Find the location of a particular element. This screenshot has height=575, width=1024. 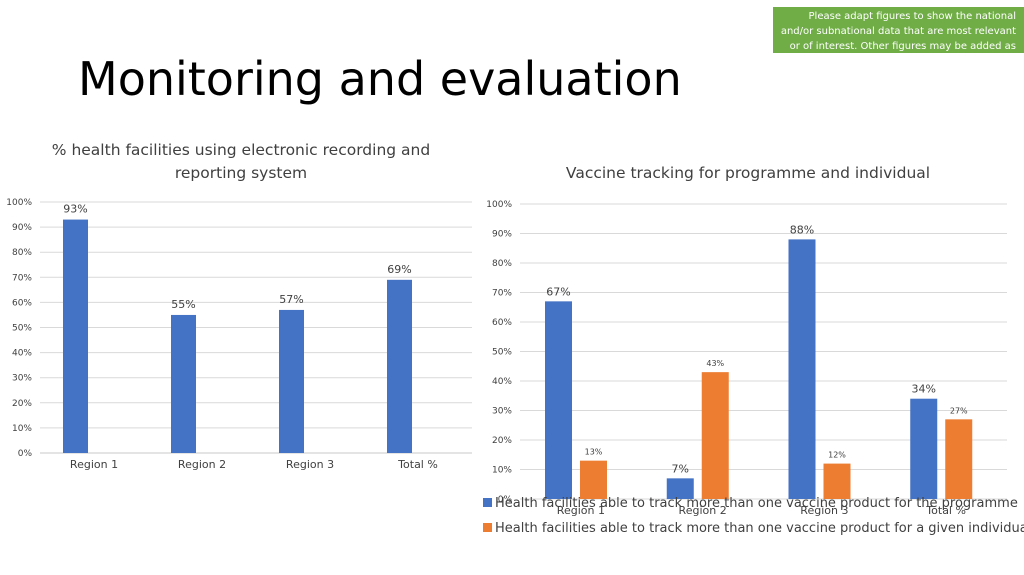

chart1-y-tick: 70% is located at coordinates (22, 278).